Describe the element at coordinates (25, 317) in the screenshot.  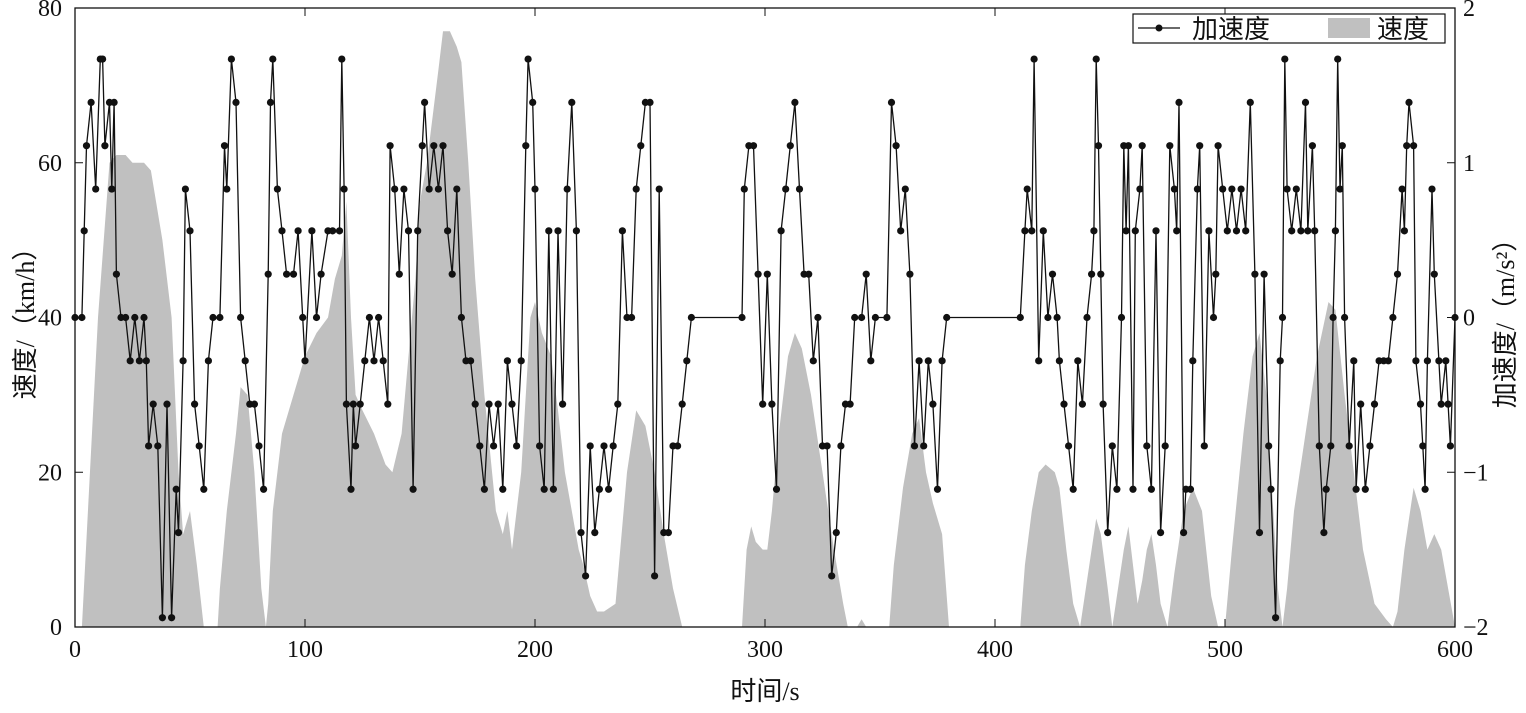
I see `left-y-axis-label: 速度/（km/h）` at that location.